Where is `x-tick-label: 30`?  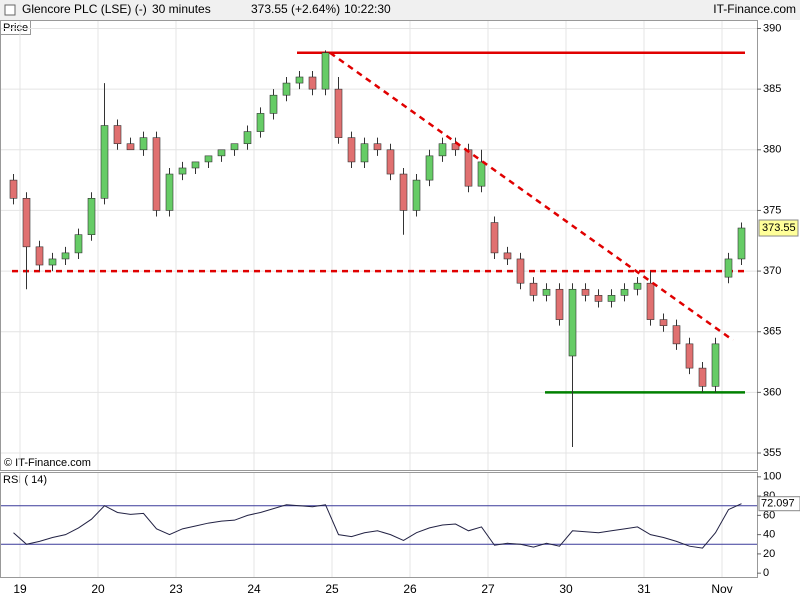 x-tick-label: 30 is located at coordinates (566, 589).